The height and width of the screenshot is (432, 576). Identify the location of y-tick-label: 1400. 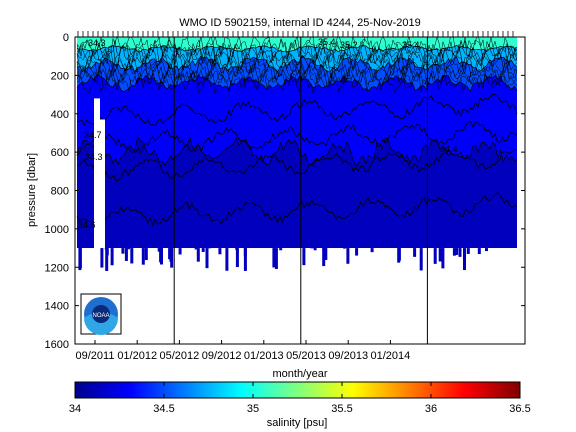
(57, 307).